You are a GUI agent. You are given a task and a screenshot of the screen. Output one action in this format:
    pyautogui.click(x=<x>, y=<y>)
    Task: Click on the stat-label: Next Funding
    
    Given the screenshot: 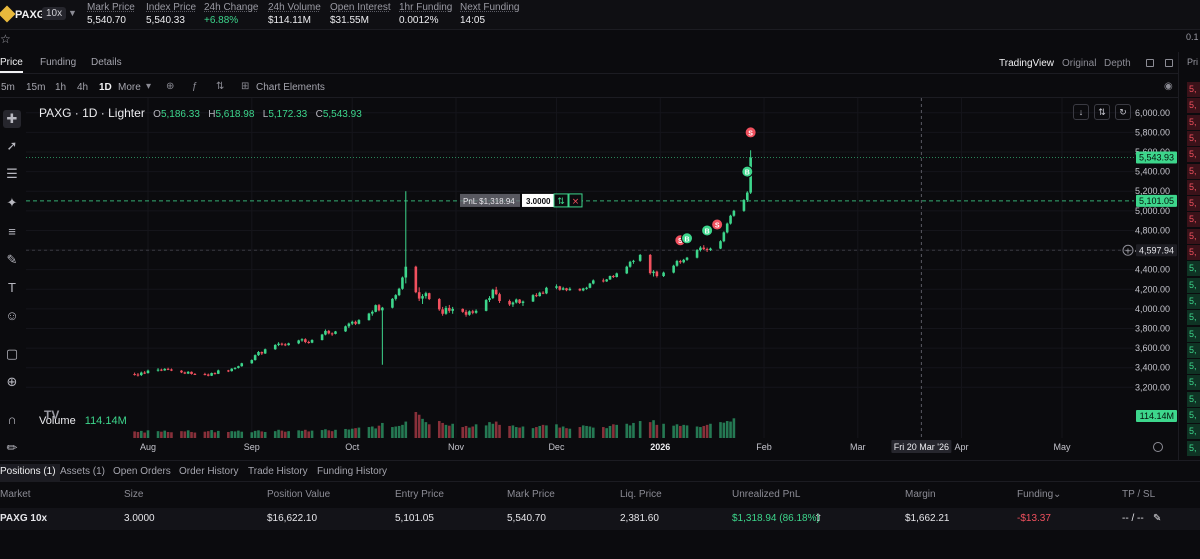 What is the action you would take?
    pyautogui.click(x=490, y=7)
    